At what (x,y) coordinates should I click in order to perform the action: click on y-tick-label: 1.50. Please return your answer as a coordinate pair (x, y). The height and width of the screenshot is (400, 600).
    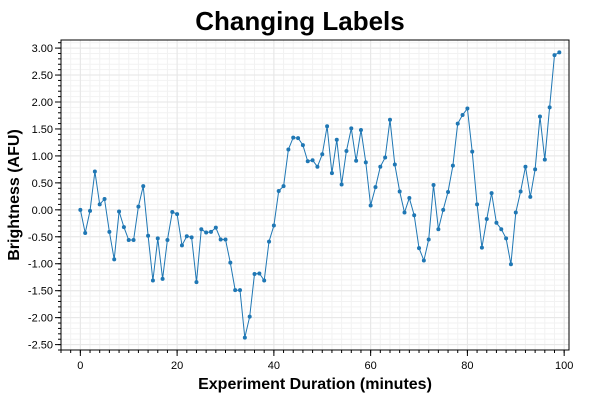
    Looking at the image, I should click on (42, 130).